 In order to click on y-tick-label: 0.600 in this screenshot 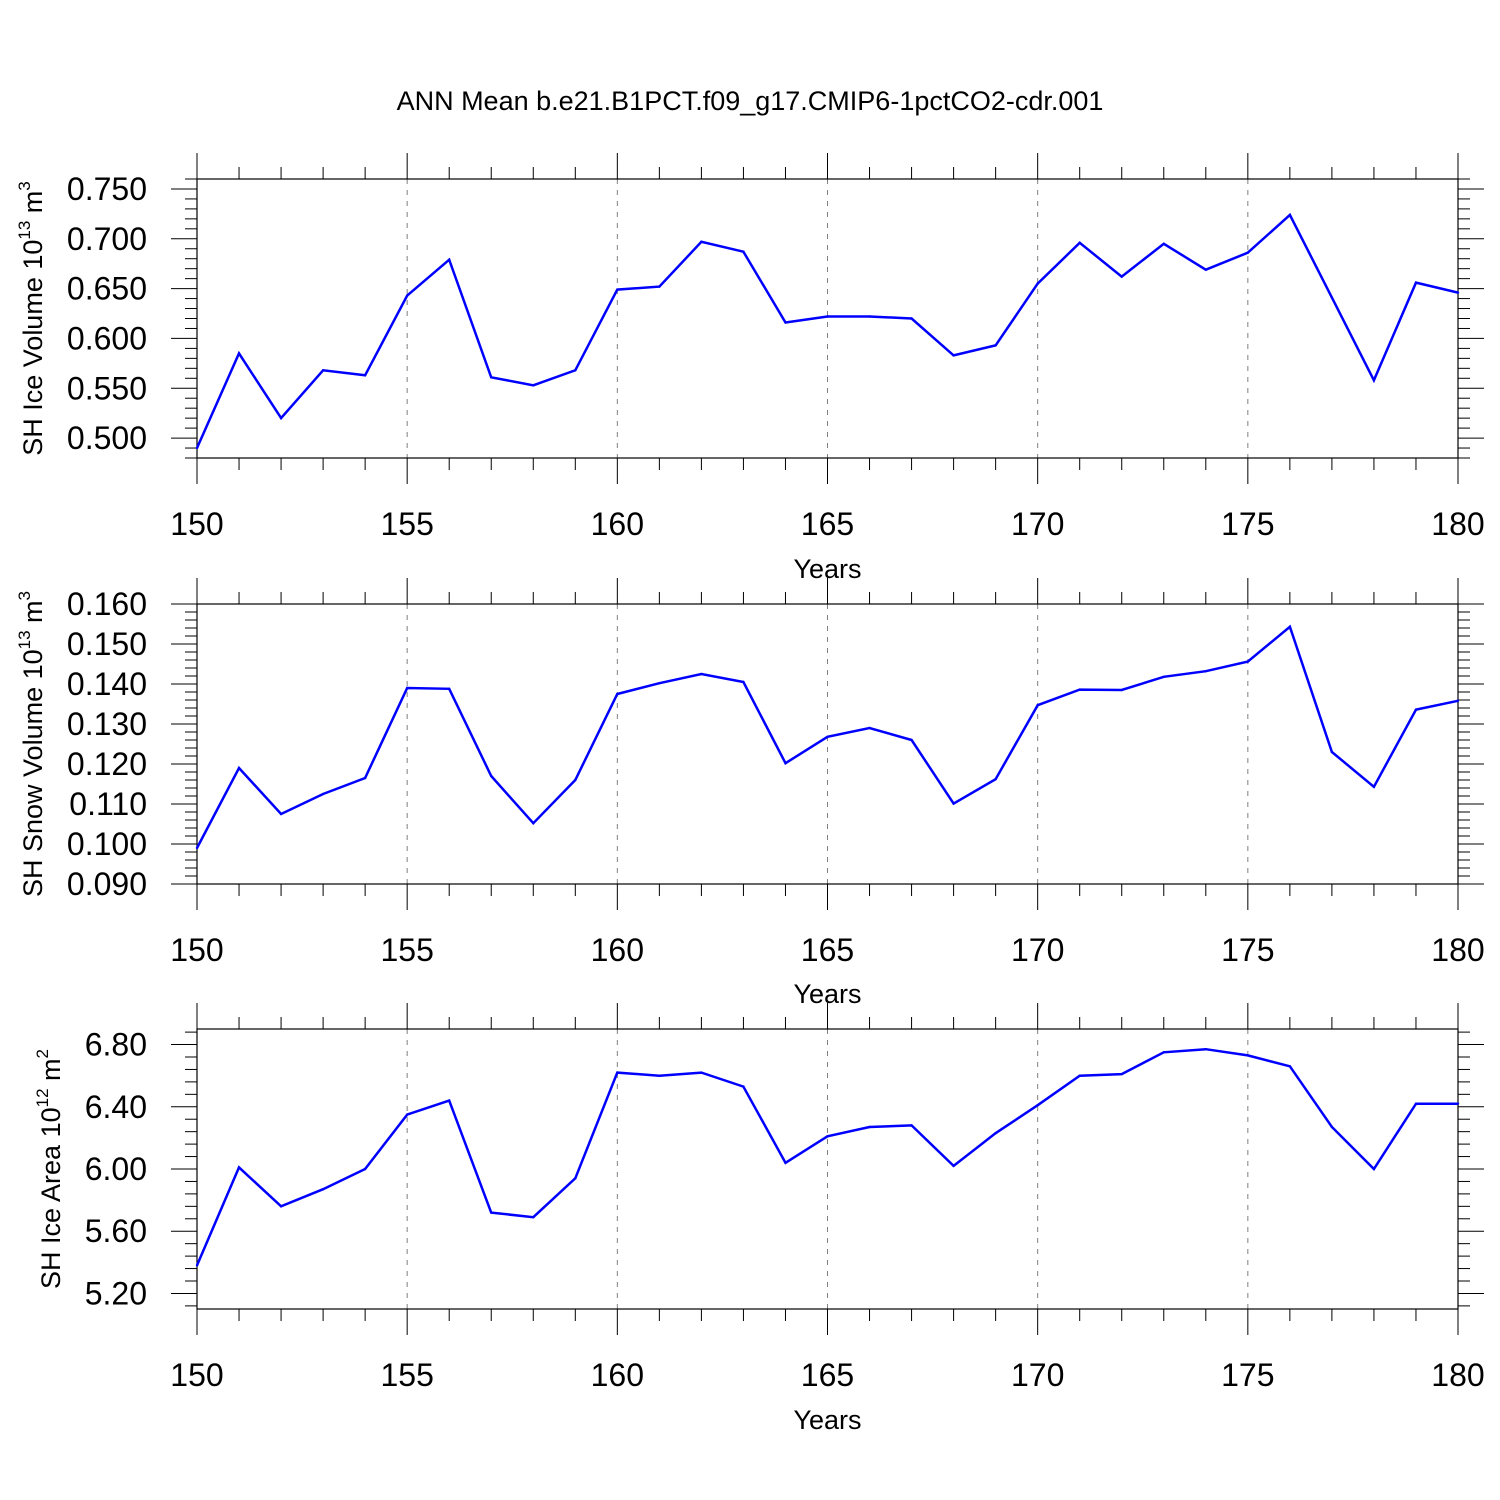, I will do `click(107, 338)`.